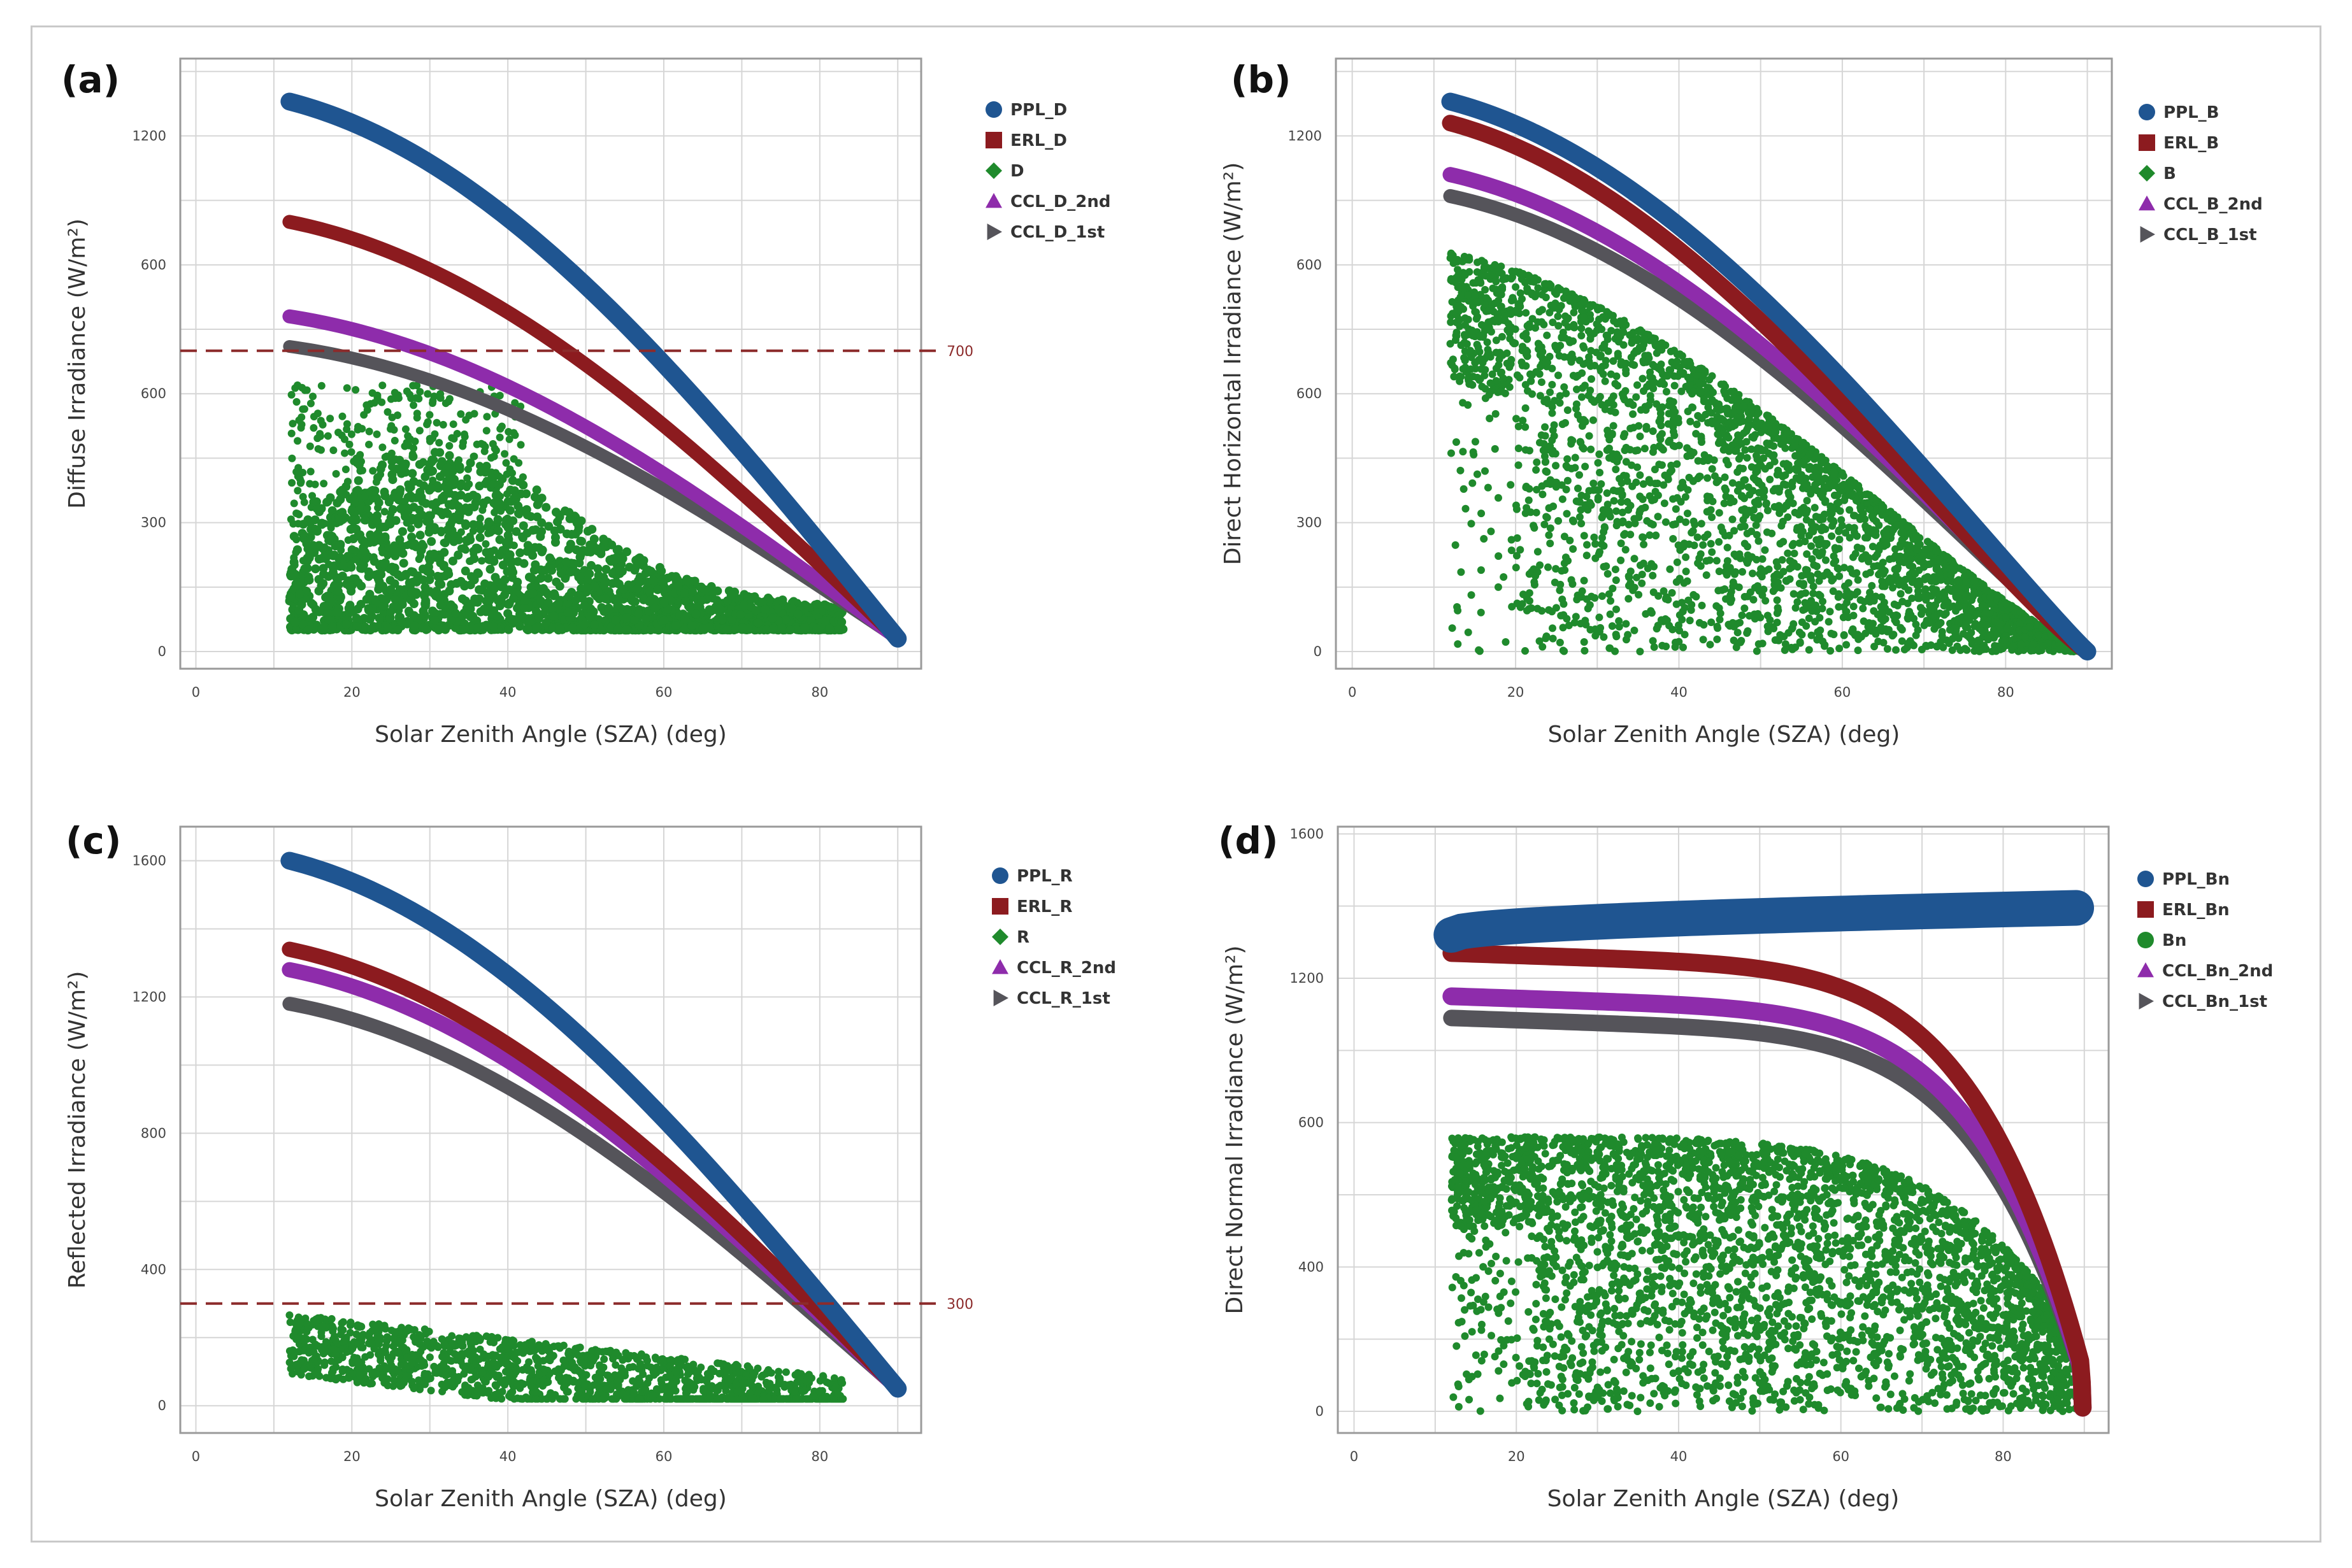 The image size is (2352, 1568). I want to click on legend-marker-CCL_D_1st, so click(994, 232).